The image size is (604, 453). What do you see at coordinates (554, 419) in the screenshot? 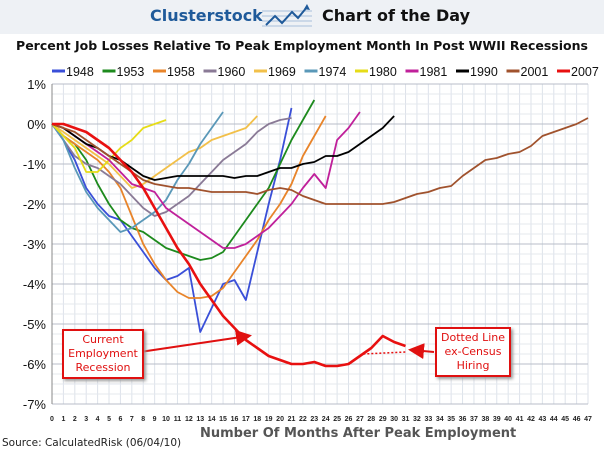
I see `x-tick-label: 44` at bounding box center [554, 419].